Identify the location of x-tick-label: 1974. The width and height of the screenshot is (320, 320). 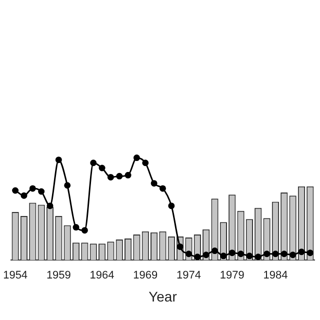
(188, 276).